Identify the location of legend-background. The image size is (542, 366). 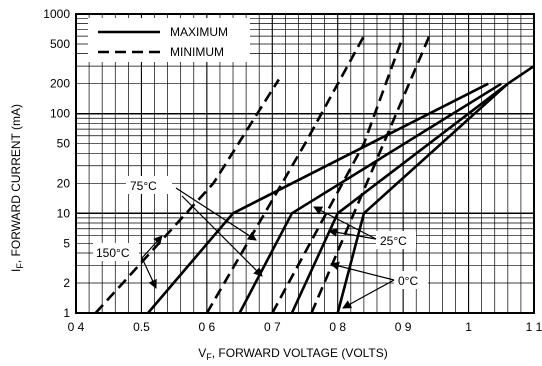
(169, 40).